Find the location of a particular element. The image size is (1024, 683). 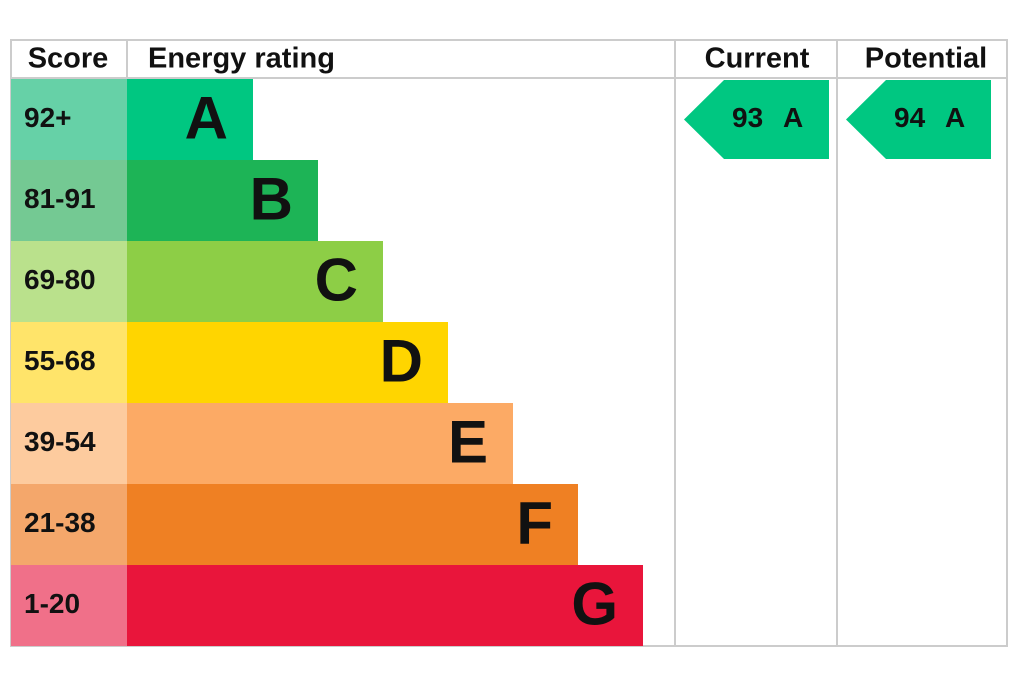

rating-value: 93 is located at coordinates (747, 117).